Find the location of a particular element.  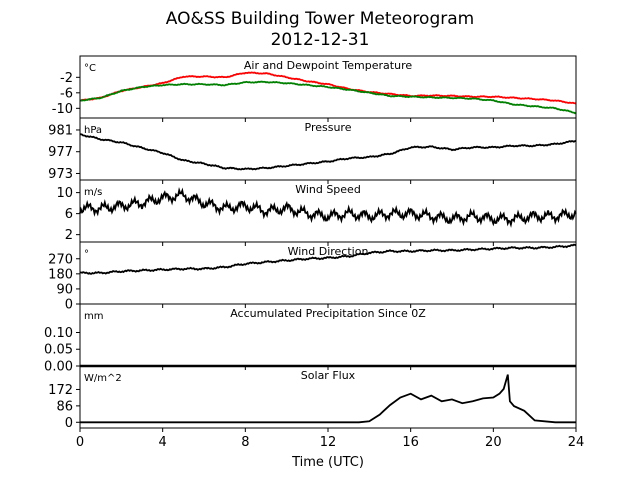

x-tick-label-3: 12 is located at coordinates (328, 442).